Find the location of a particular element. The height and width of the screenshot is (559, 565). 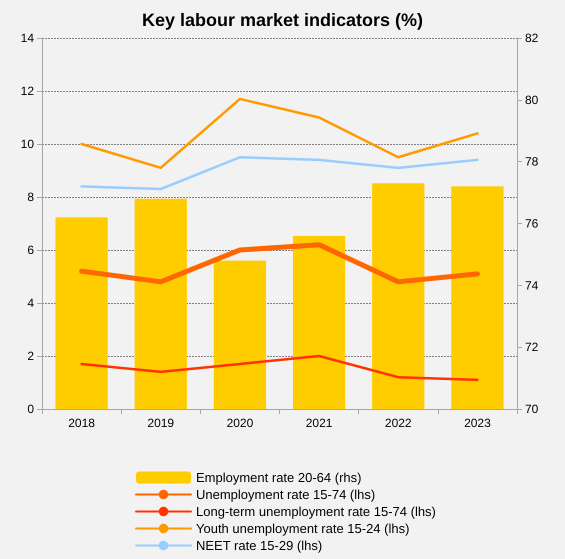

legend-label: Unemployment rate 15-74 (lhs) is located at coordinates (286, 494).